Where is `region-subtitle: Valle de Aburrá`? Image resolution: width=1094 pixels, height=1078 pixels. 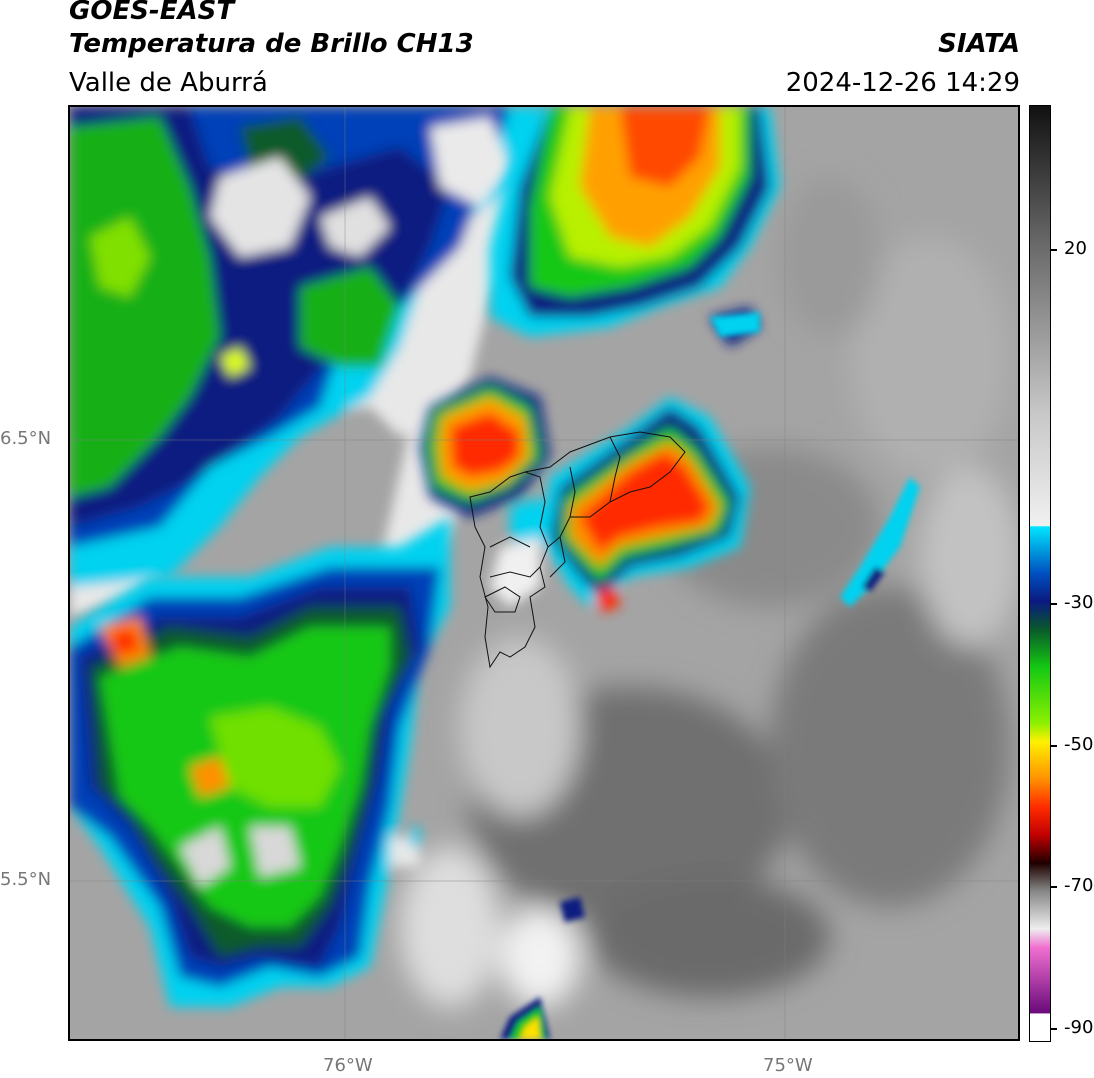
region-subtitle: Valle de Aburrá is located at coordinates (168, 83).